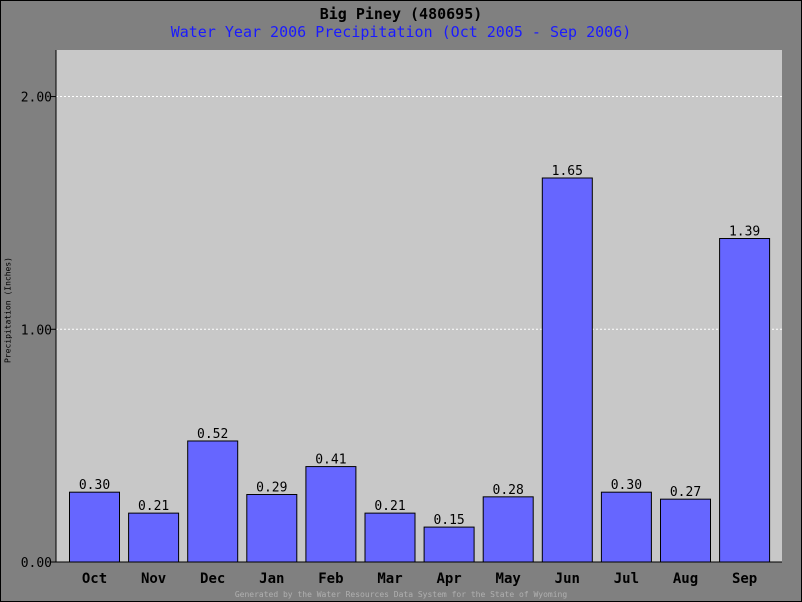 The width and height of the screenshot is (802, 602). What do you see at coordinates (272, 528) in the screenshot?
I see `bar-jan` at bounding box center [272, 528].